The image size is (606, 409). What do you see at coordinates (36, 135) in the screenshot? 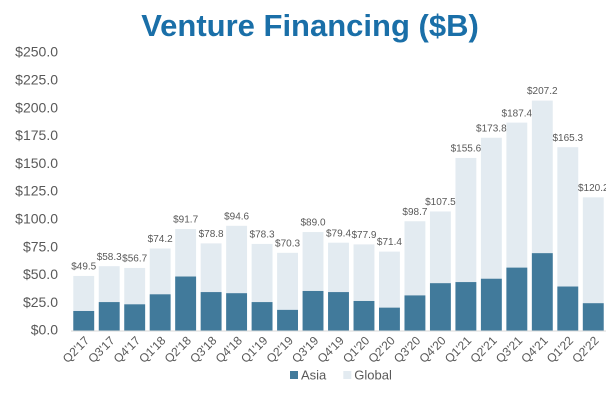
I see `y-tick-label: $175.0` at bounding box center [36, 135].